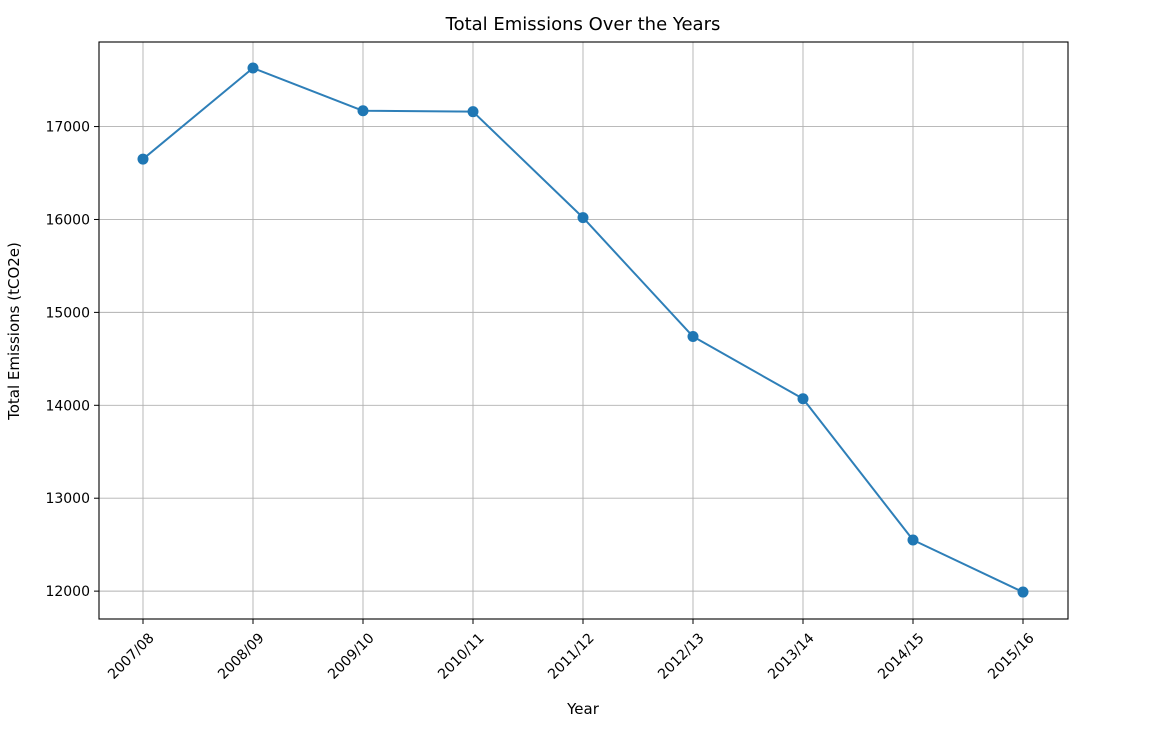 The height and width of the screenshot is (732, 1163). What do you see at coordinates (583, 709) in the screenshot?
I see `x-axis-label: Year` at bounding box center [583, 709].